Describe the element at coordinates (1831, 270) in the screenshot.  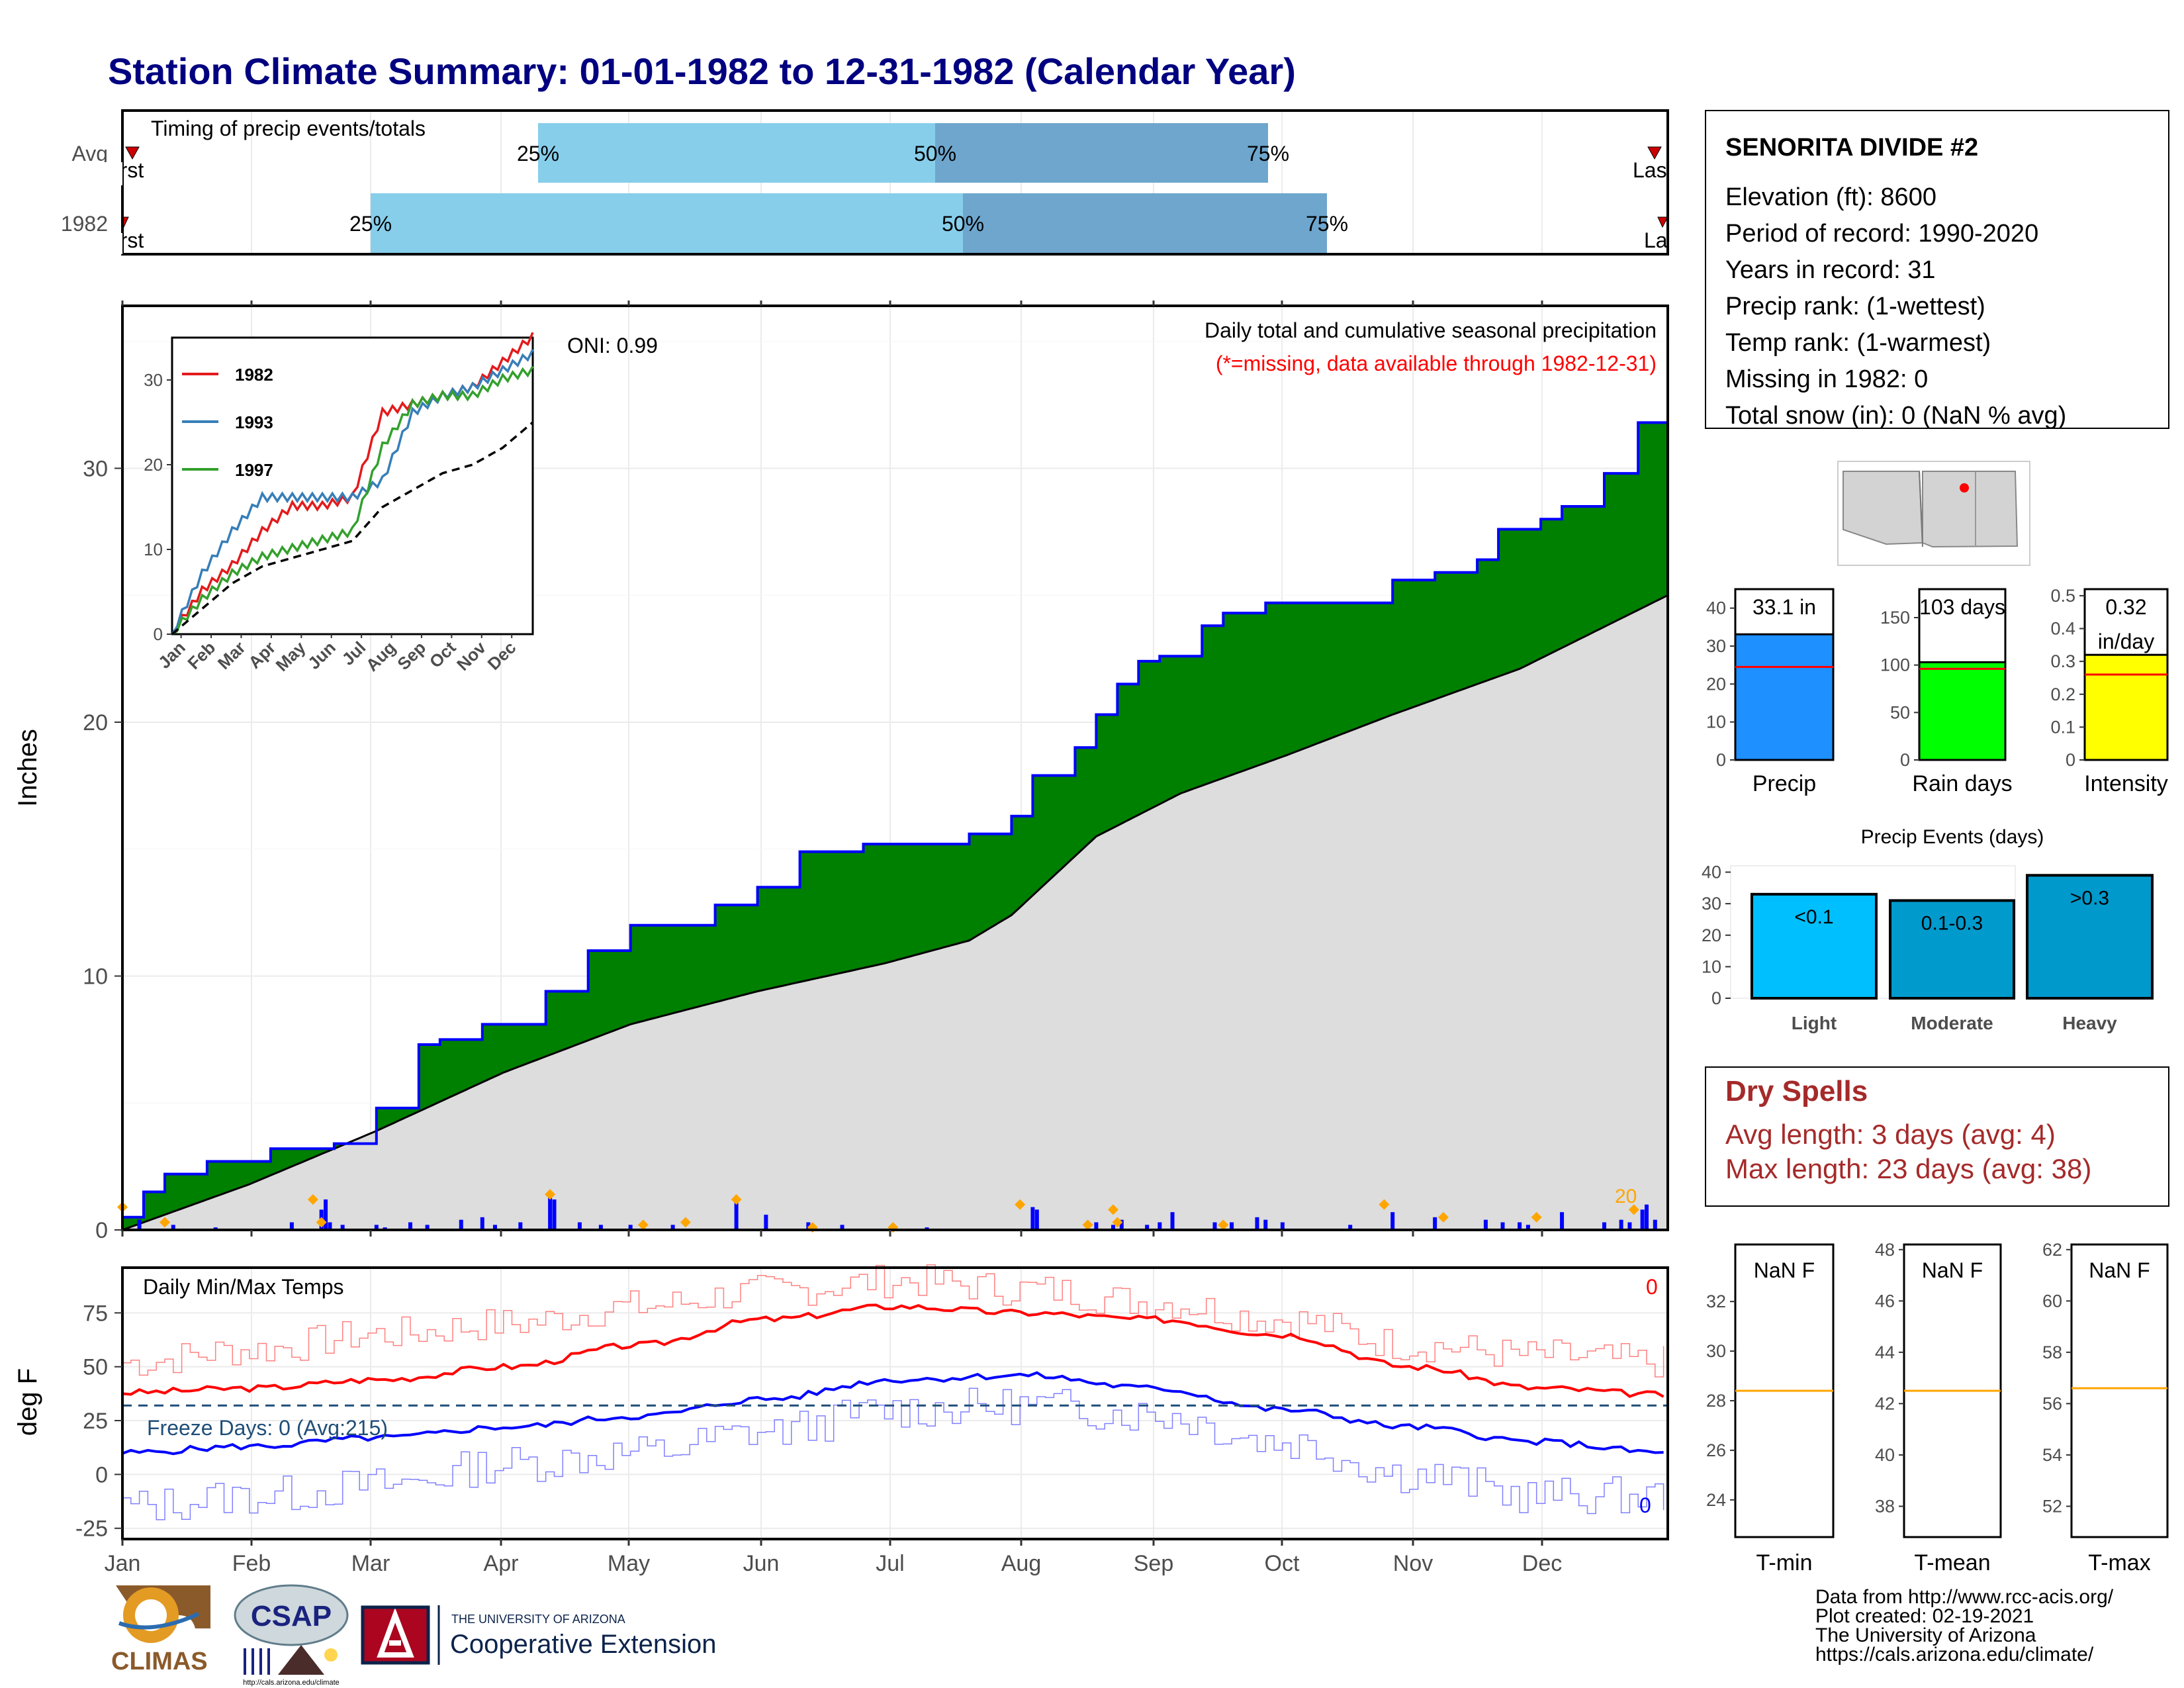
I see `station-info-line: Years in record: 31` at that location.